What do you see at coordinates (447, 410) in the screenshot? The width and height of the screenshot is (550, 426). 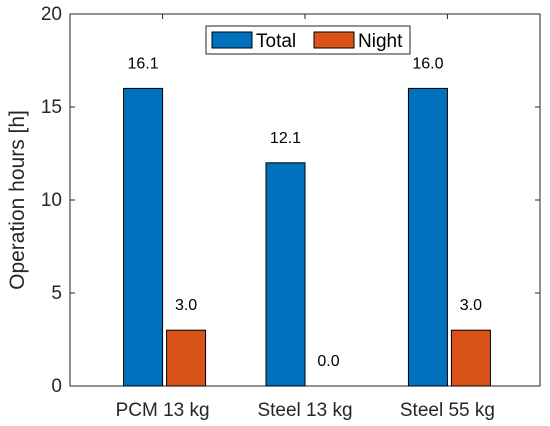 I see `x-tick-label: Steel 55 kg` at bounding box center [447, 410].